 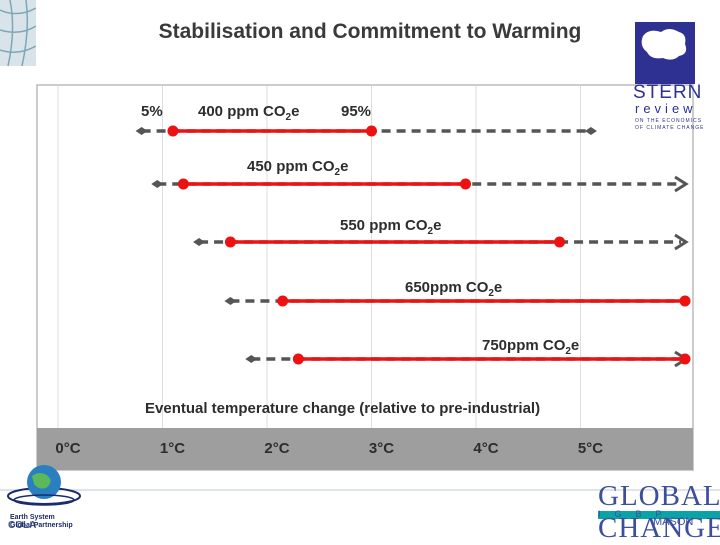 What do you see at coordinates (659, 496) in the screenshot?
I see `global-word: GLOBAL` at bounding box center [659, 496].